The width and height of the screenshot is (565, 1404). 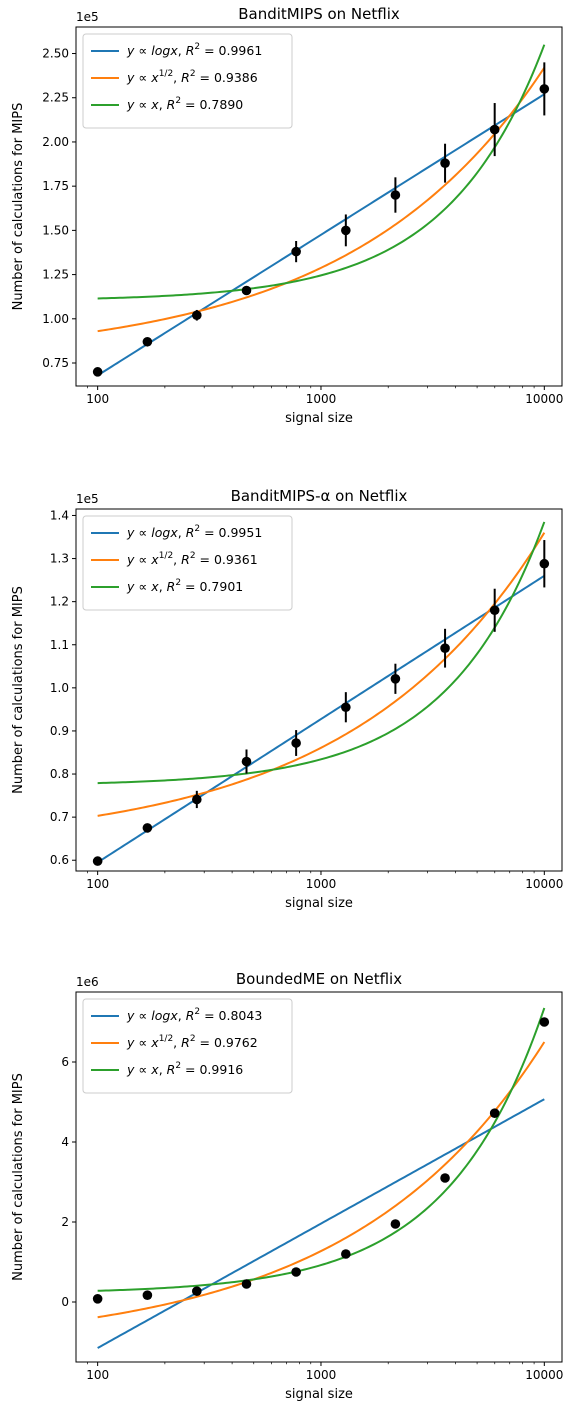 What do you see at coordinates (55, 54) in the screenshot?
I see `y-tick-label: 2.50` at bounding box center [55, 54].